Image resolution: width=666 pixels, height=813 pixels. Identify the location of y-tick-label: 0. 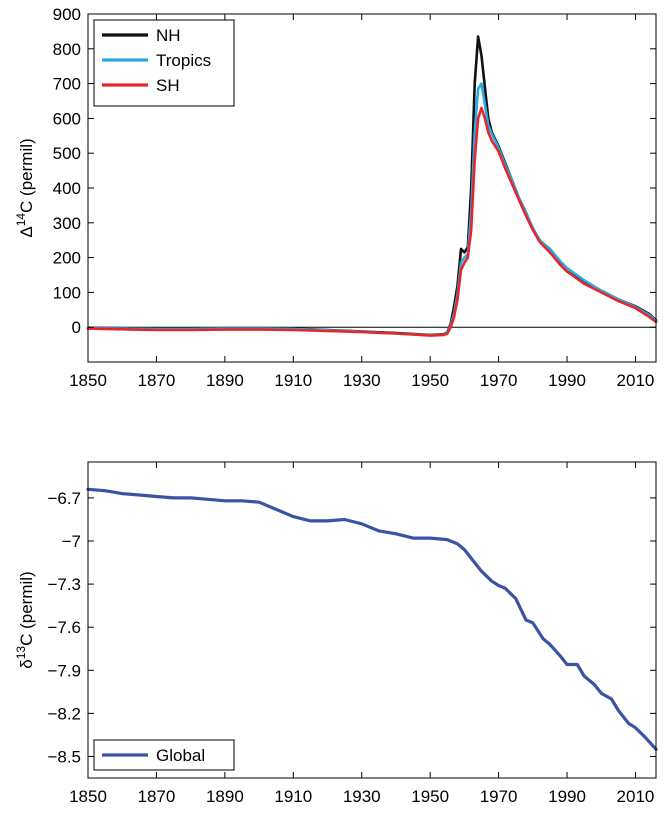
(76, 327).